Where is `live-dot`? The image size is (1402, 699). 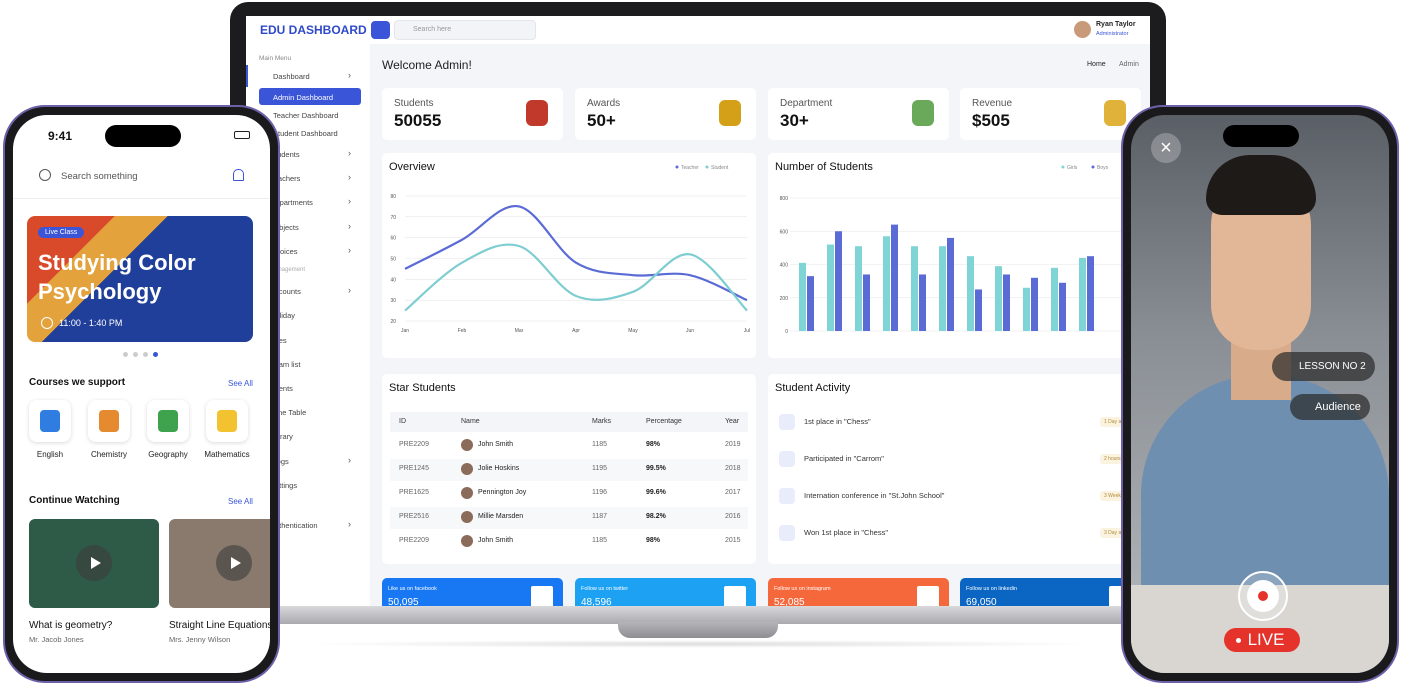
live-dot is located at coordinates (1238, 640).